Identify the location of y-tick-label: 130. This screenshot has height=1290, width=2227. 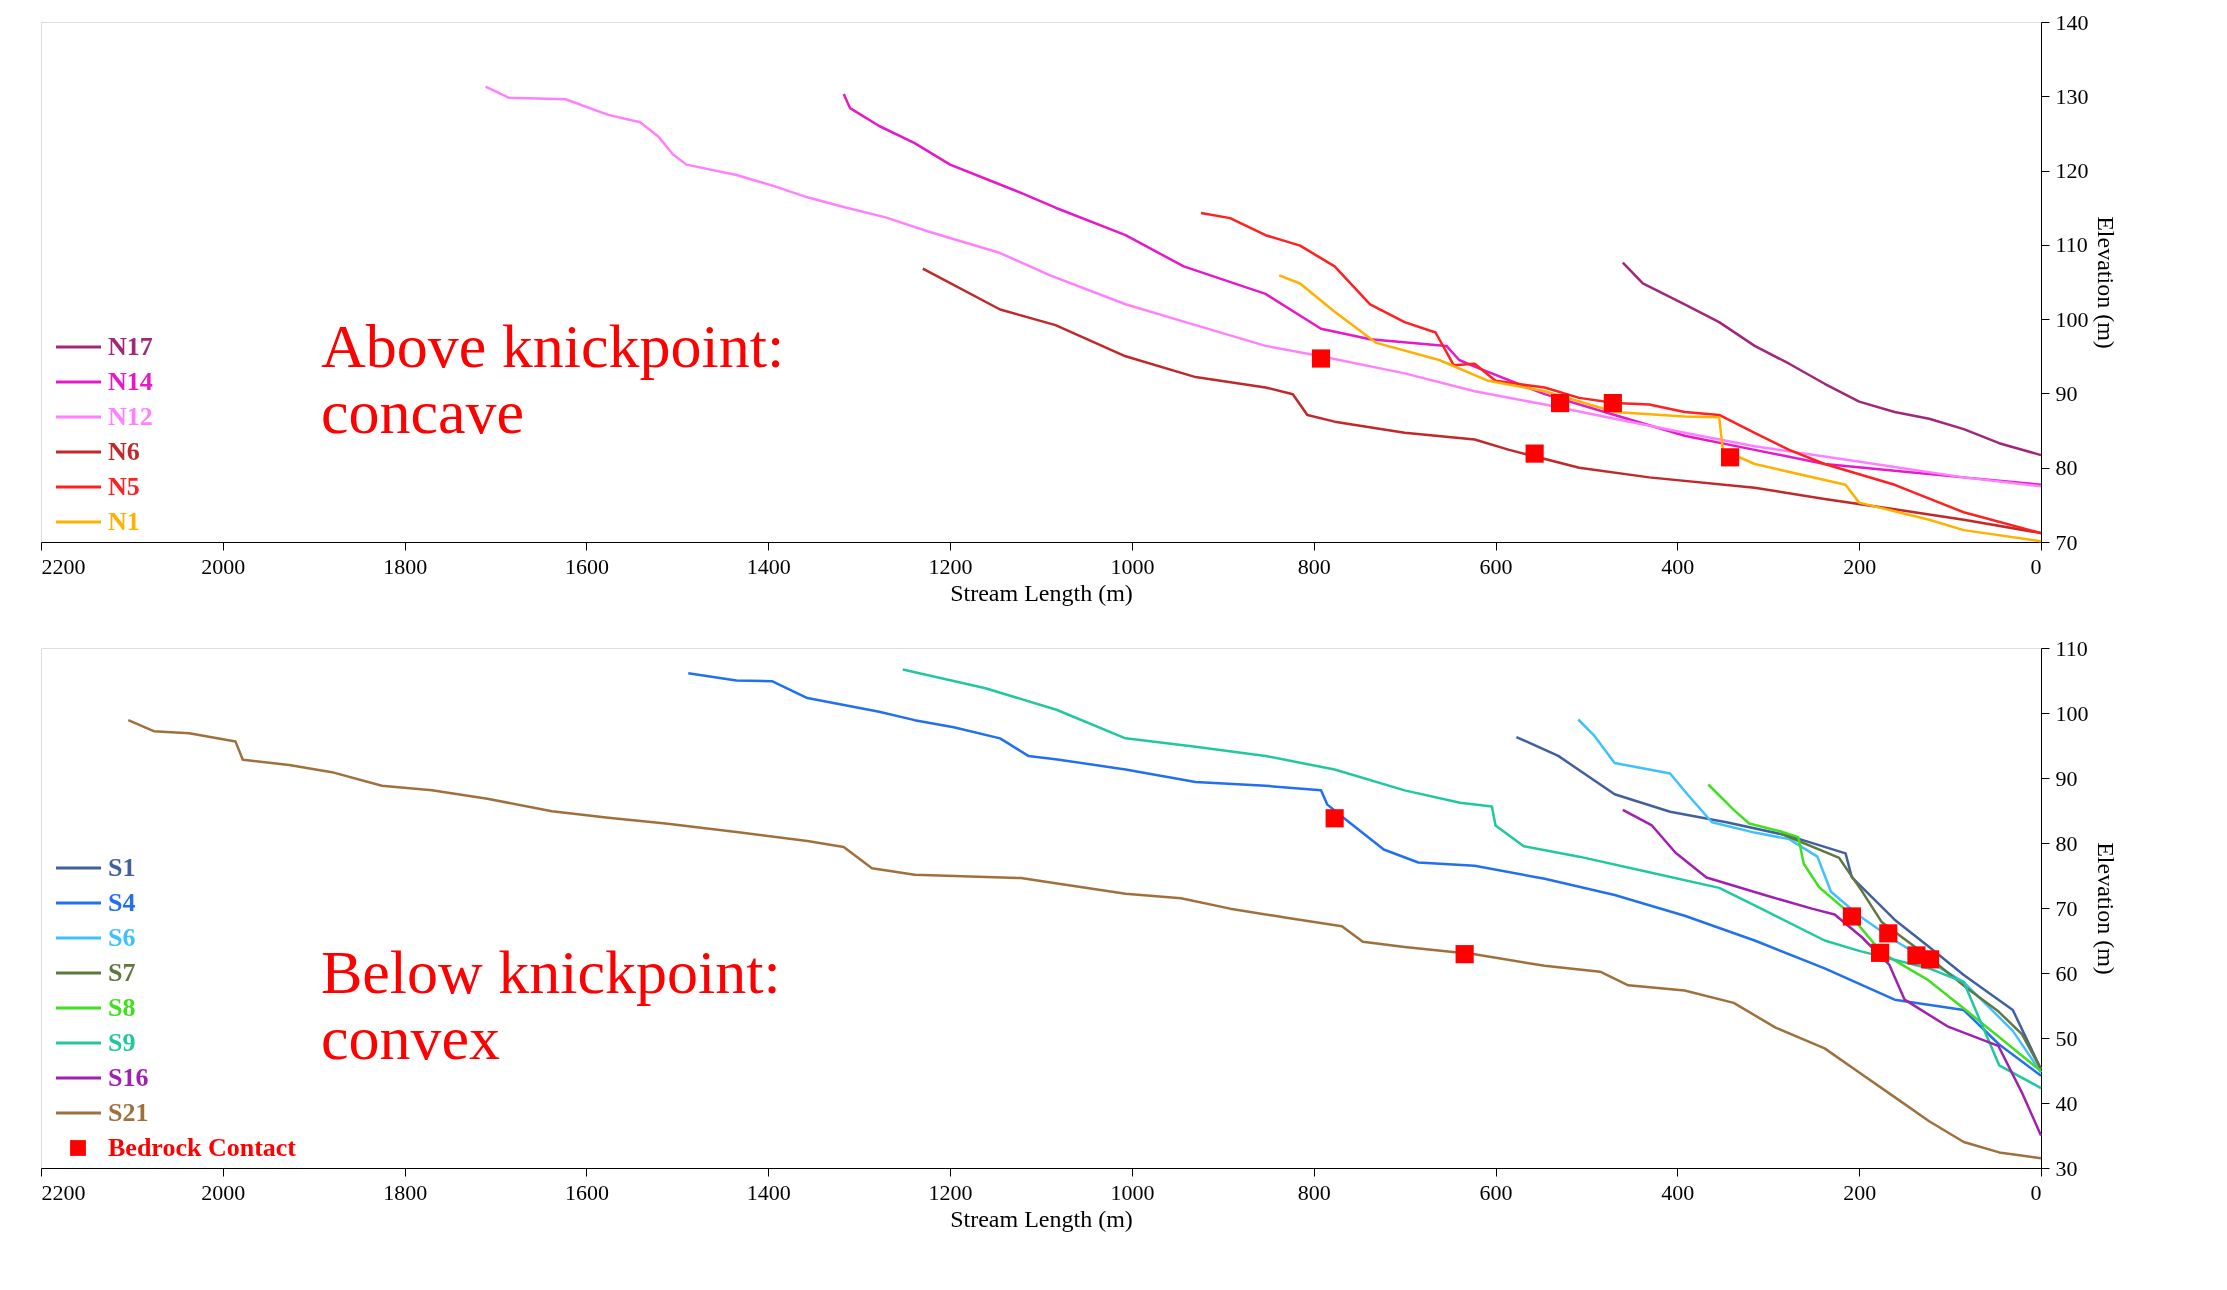
(2072, 96).